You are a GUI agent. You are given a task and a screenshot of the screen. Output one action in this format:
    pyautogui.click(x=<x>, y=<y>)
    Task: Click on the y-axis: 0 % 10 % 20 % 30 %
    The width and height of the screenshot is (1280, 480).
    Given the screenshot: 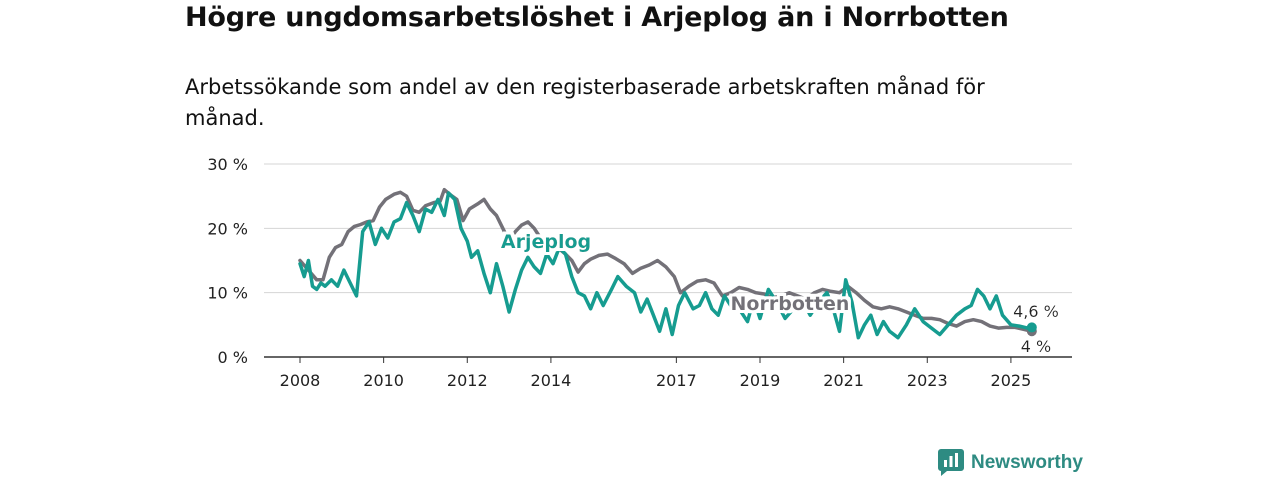 What is the action you would take?
    pyautogui.click(x=227, y=261)
    